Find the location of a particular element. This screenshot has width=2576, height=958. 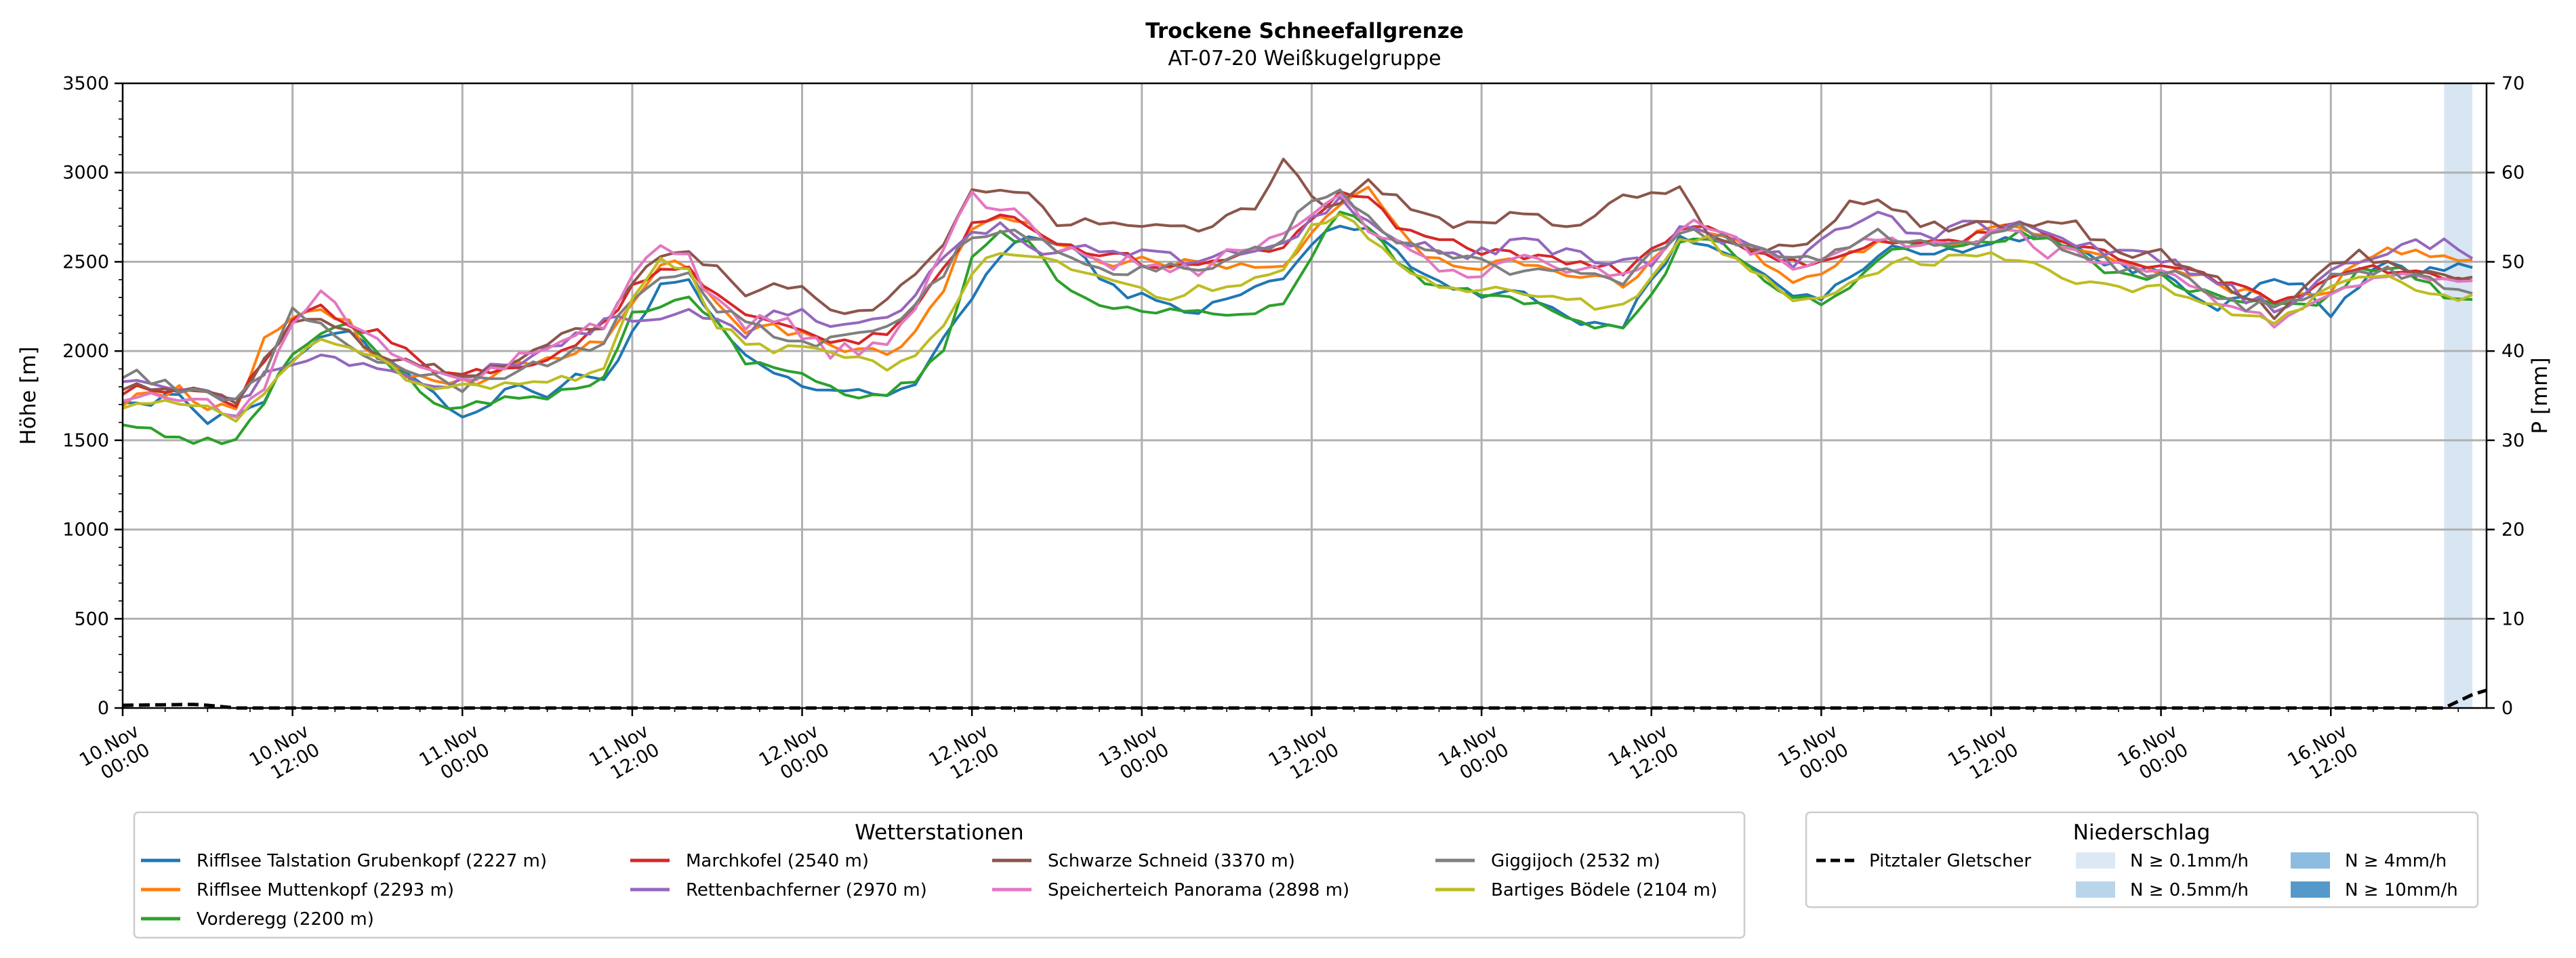

y-tick-label: 1500 is located at coordinates (86, 440).